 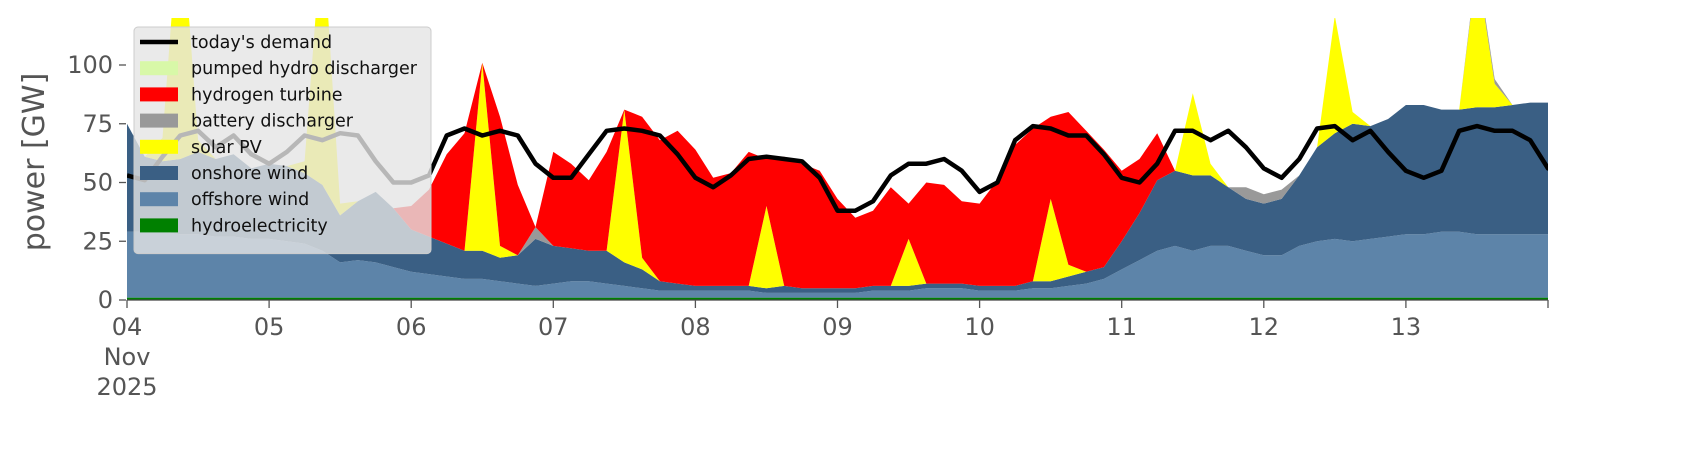 I want to click on x-tick-label: 06, so click(x=411, y=327).